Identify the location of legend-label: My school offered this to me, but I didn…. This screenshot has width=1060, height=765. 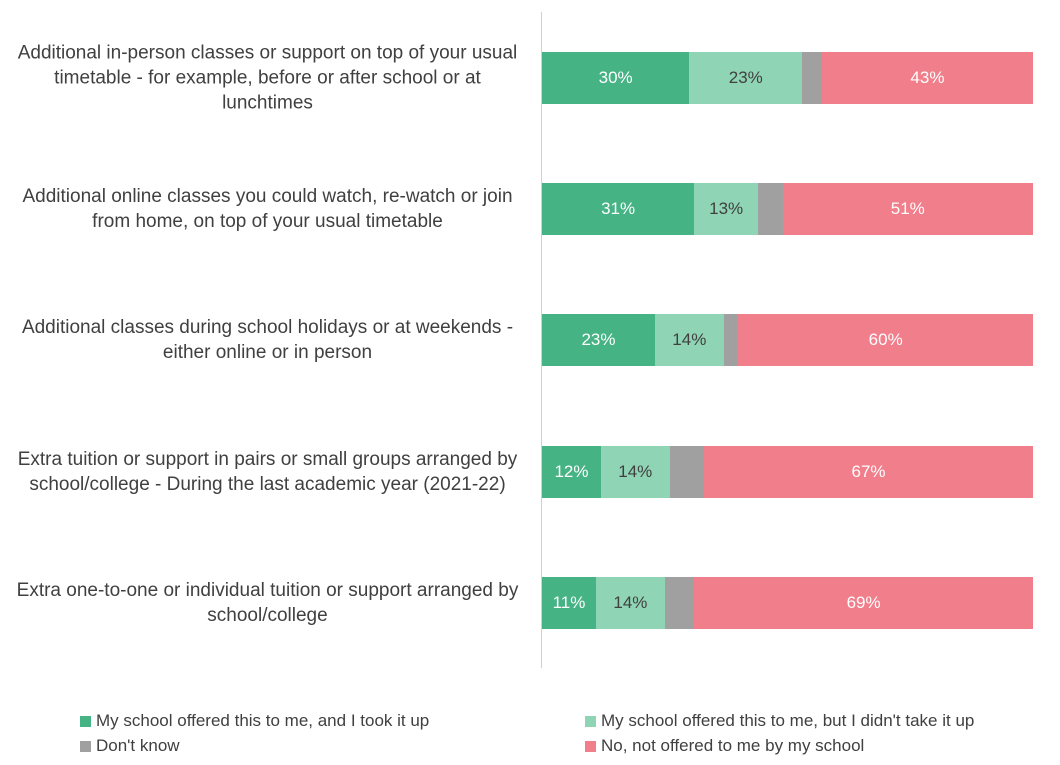
(788, 720).